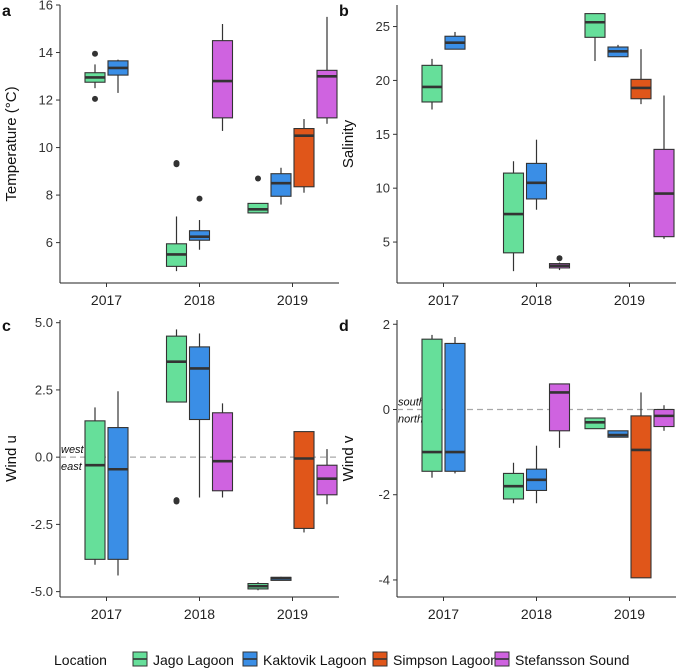 Image resolution: width=685 pixels, height=672 pixels. I want to click on y-tick-label: 5, so click(386, 242).